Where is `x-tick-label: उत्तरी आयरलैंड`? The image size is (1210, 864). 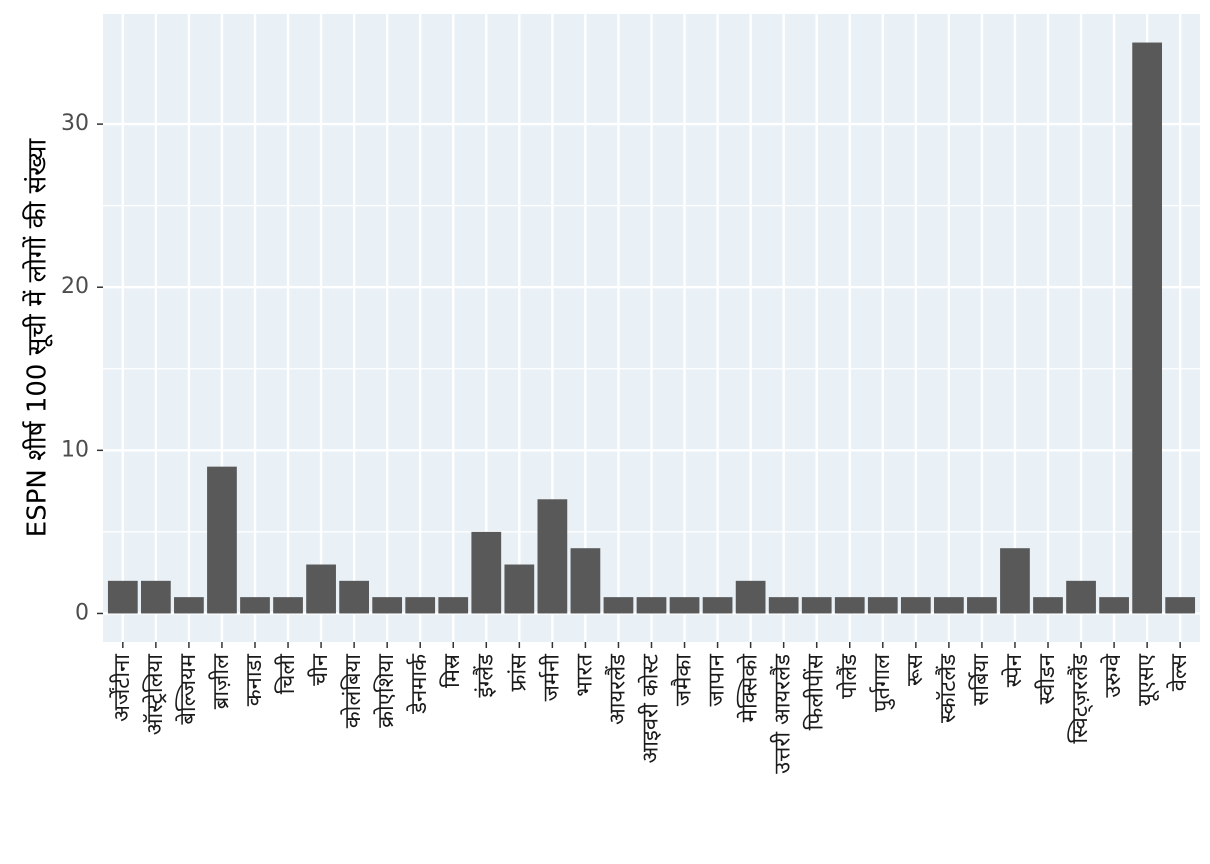 x-tick-label: उत्तरी आयरलैंड is located at coordinates (783, 714).